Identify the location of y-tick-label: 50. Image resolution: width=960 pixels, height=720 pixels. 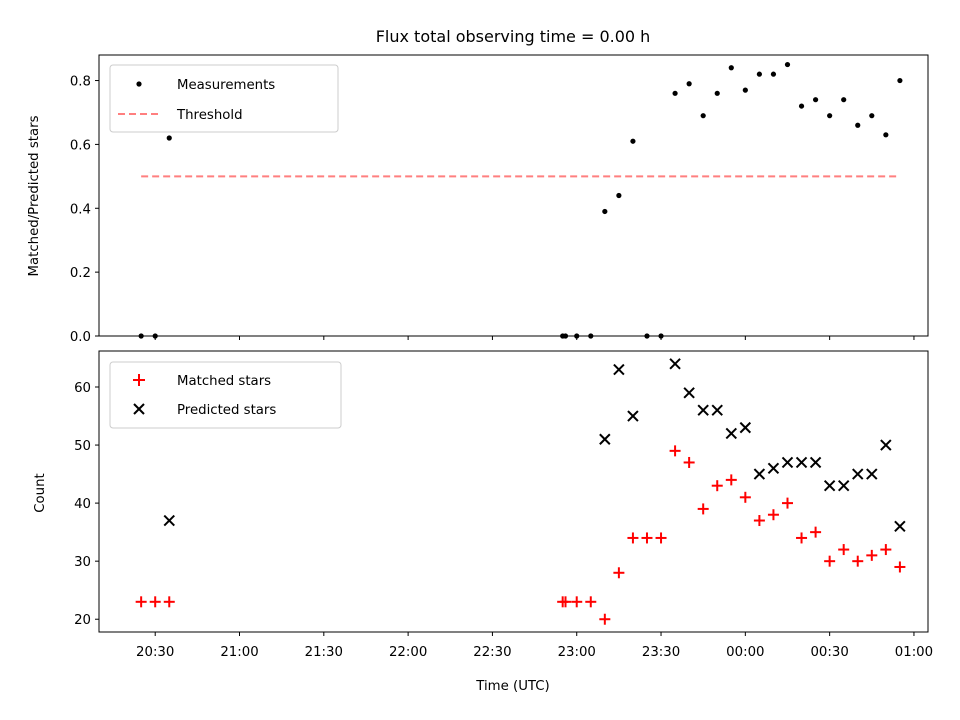
(82, 446).